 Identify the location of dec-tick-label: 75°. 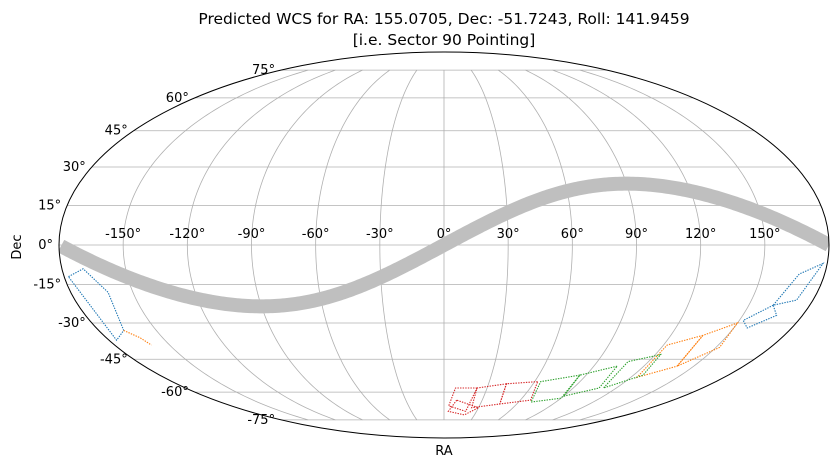
(263, 70).